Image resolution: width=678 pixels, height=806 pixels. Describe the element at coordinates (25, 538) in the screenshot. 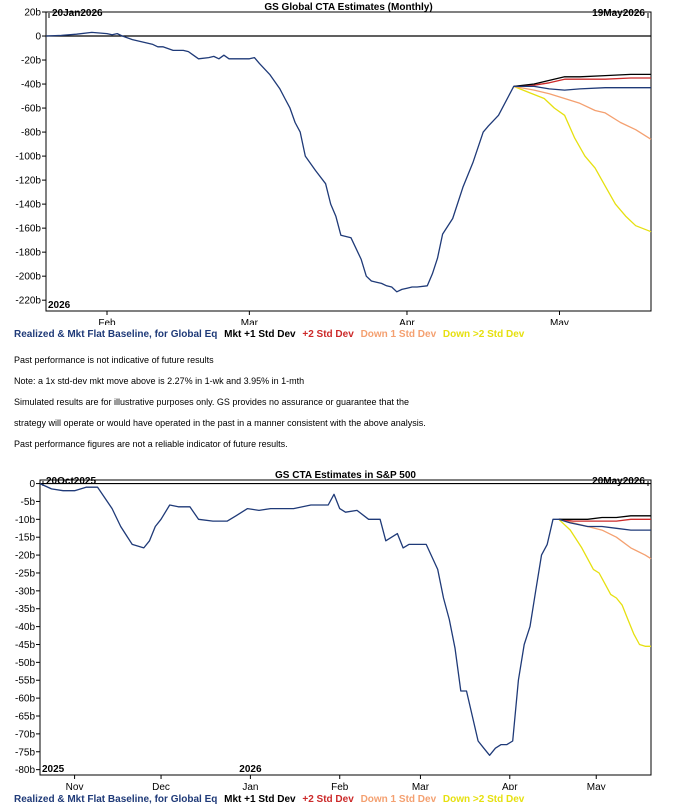

I see `y-tick-label: -15b` at that location.